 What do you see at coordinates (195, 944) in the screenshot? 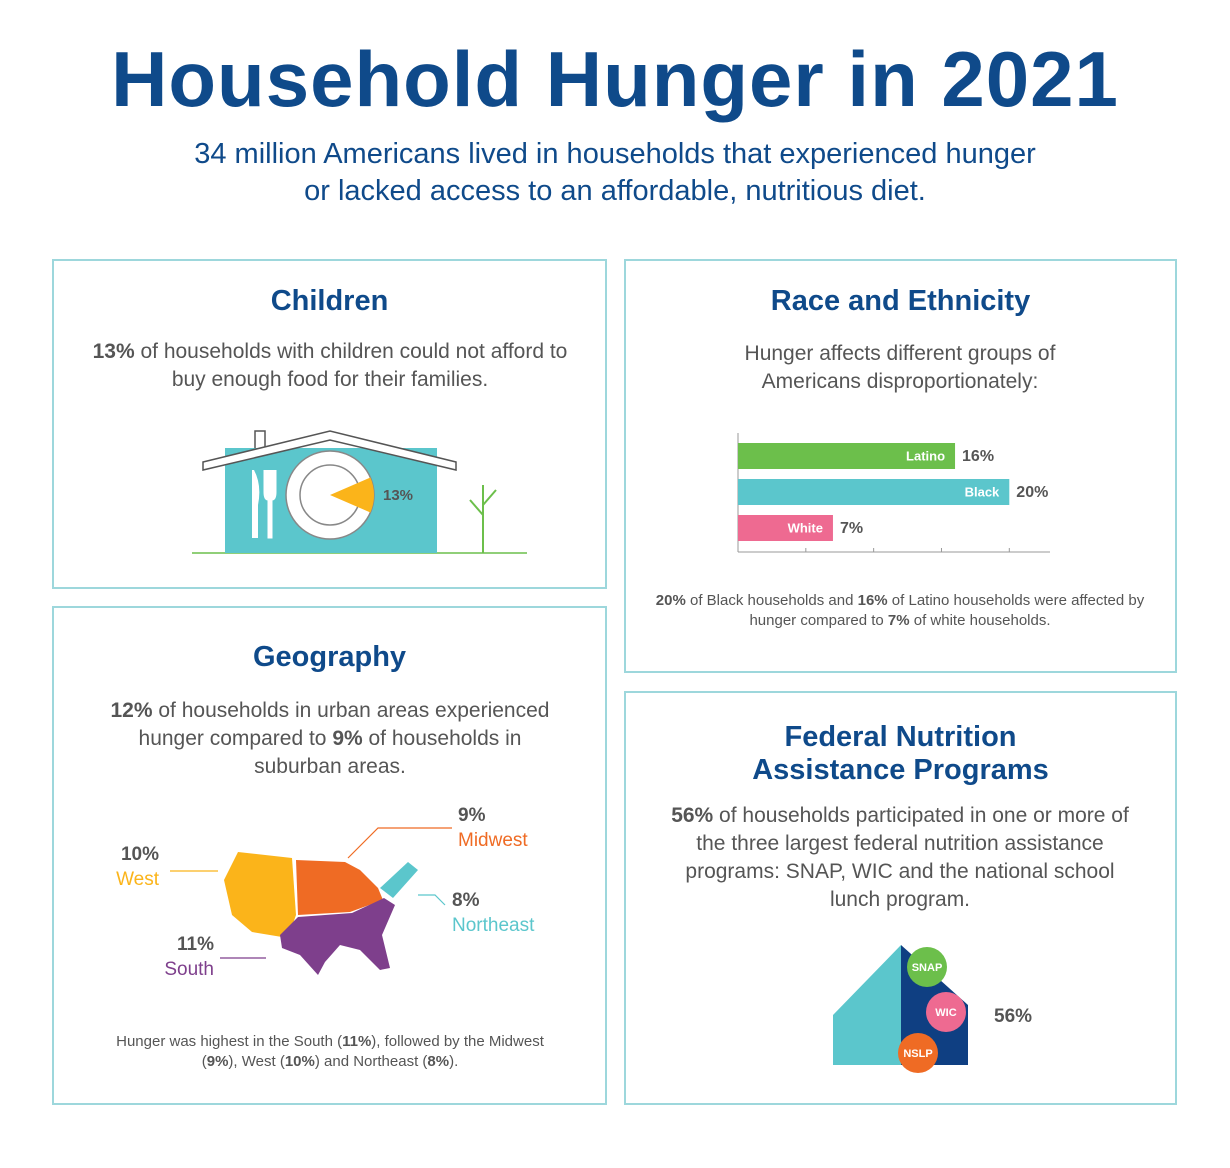
I see `region-value: 11%` at bounding box center [195, 944].